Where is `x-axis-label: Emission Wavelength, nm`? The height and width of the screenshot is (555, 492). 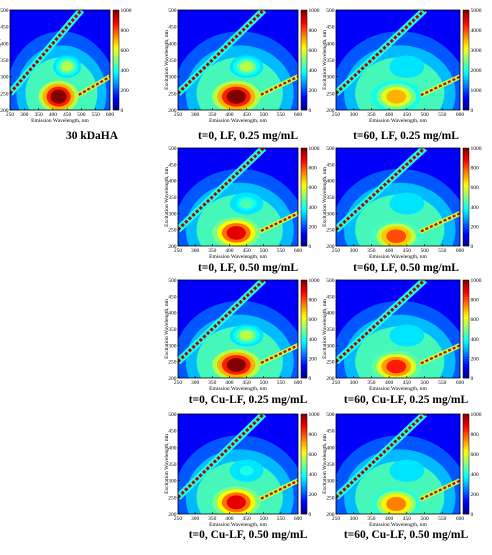 x-axis-label: Emission Wavelength, nm is located at coordinates (398, 525).